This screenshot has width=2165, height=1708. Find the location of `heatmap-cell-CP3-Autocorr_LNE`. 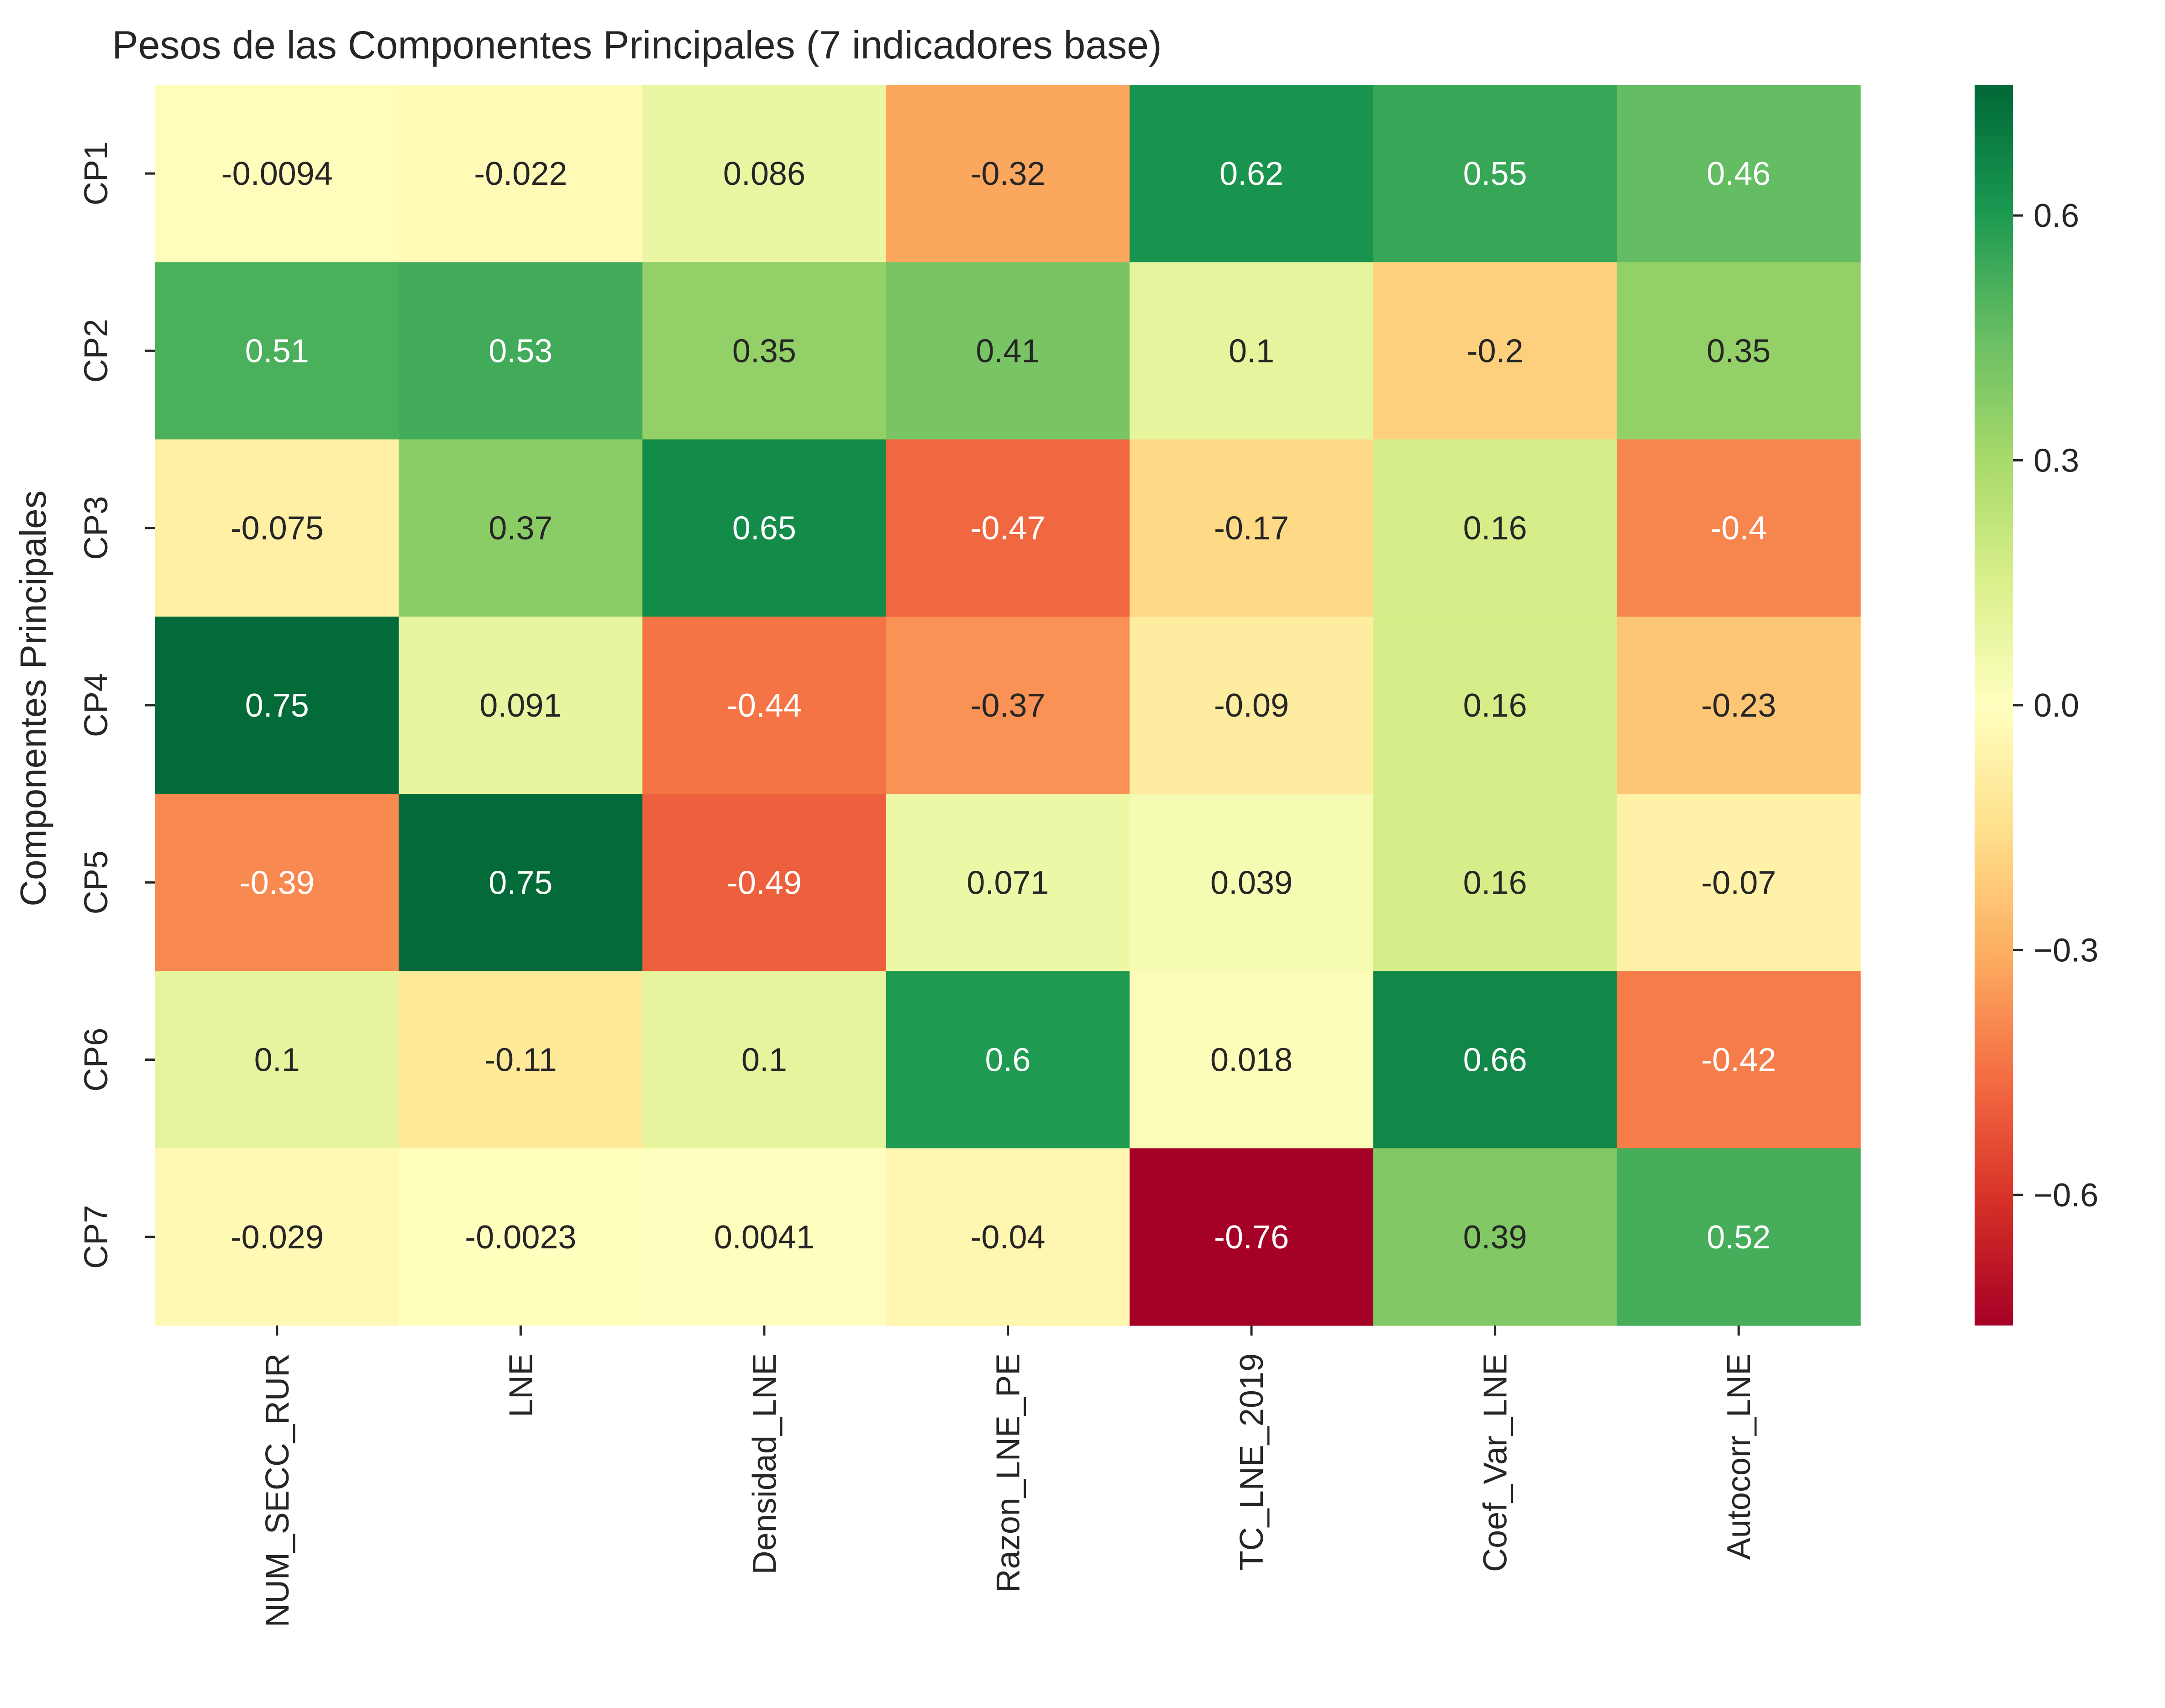

heatmap-cell-CP3-Autocorr_LNE is located at coordinates (1739, 528).